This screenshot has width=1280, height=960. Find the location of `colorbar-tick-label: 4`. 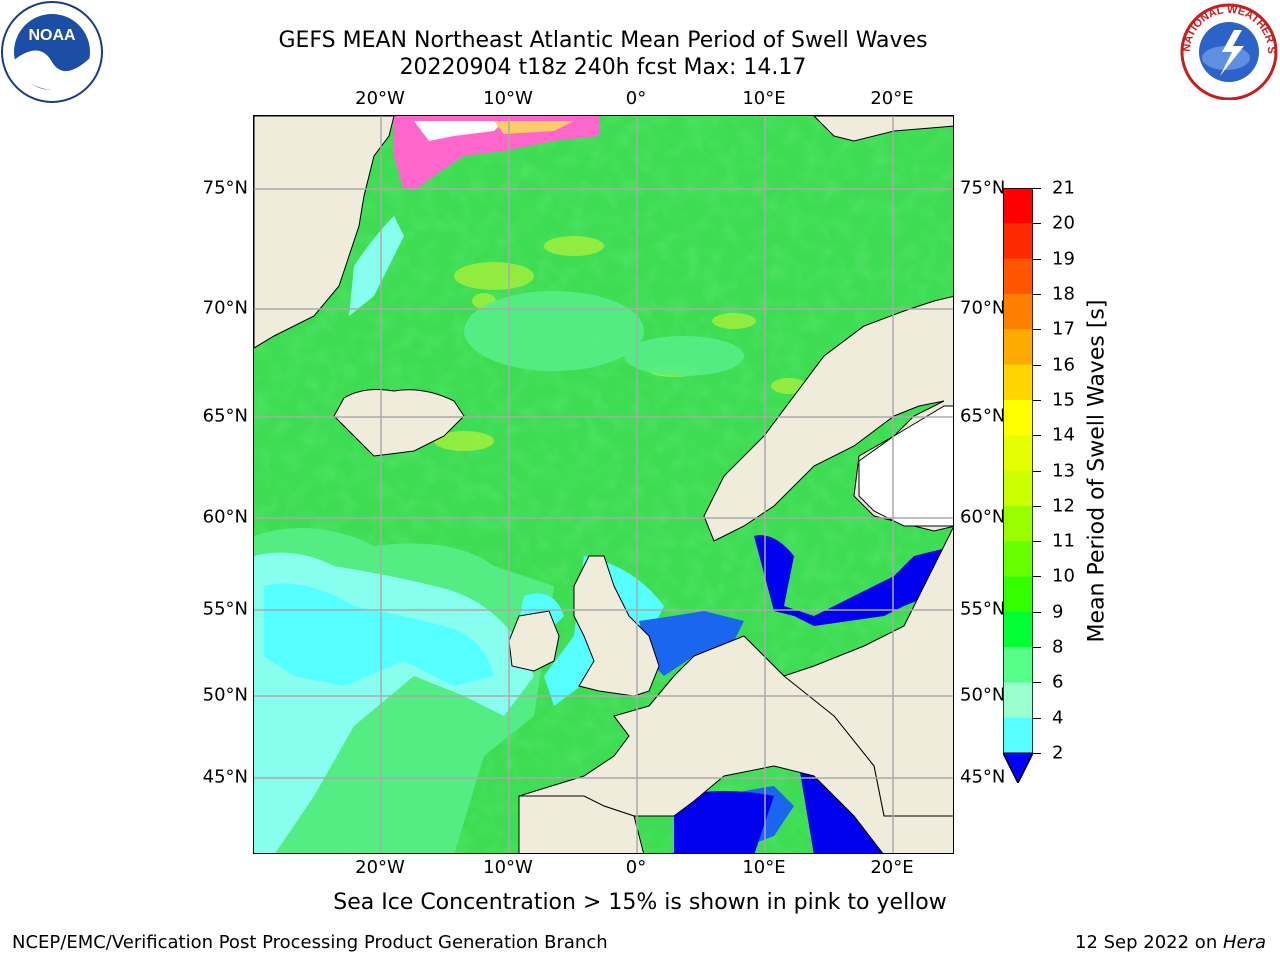

colorbar-tick-label: 4 is located at coordinates (1058, 718).